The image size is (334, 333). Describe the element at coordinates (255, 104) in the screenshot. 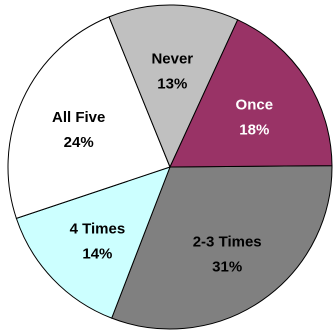

I see `slice-name-label: Once` at that location.